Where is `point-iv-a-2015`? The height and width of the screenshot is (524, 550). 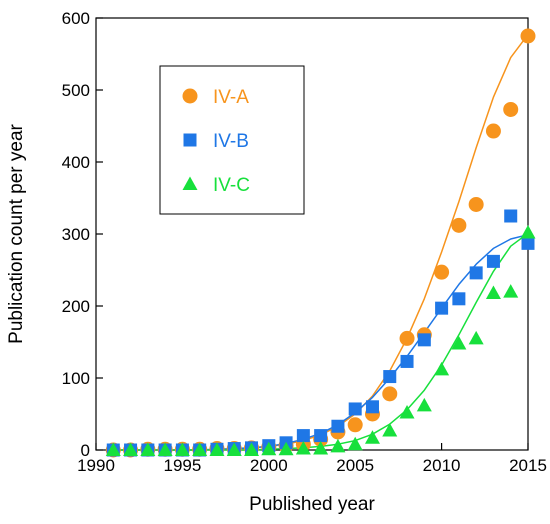 point-iv-a-2015 is located at coordinates (528, 36).